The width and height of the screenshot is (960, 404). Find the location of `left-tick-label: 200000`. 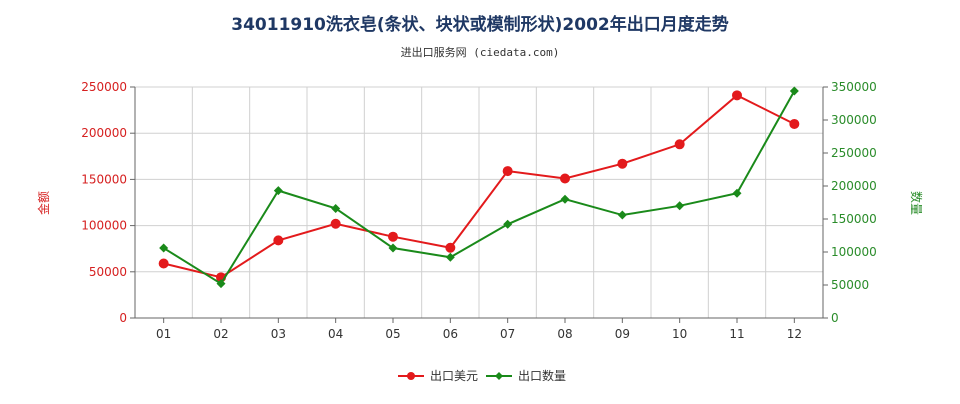

left-tick-label: 200000 is located at coordinates (104, 133).